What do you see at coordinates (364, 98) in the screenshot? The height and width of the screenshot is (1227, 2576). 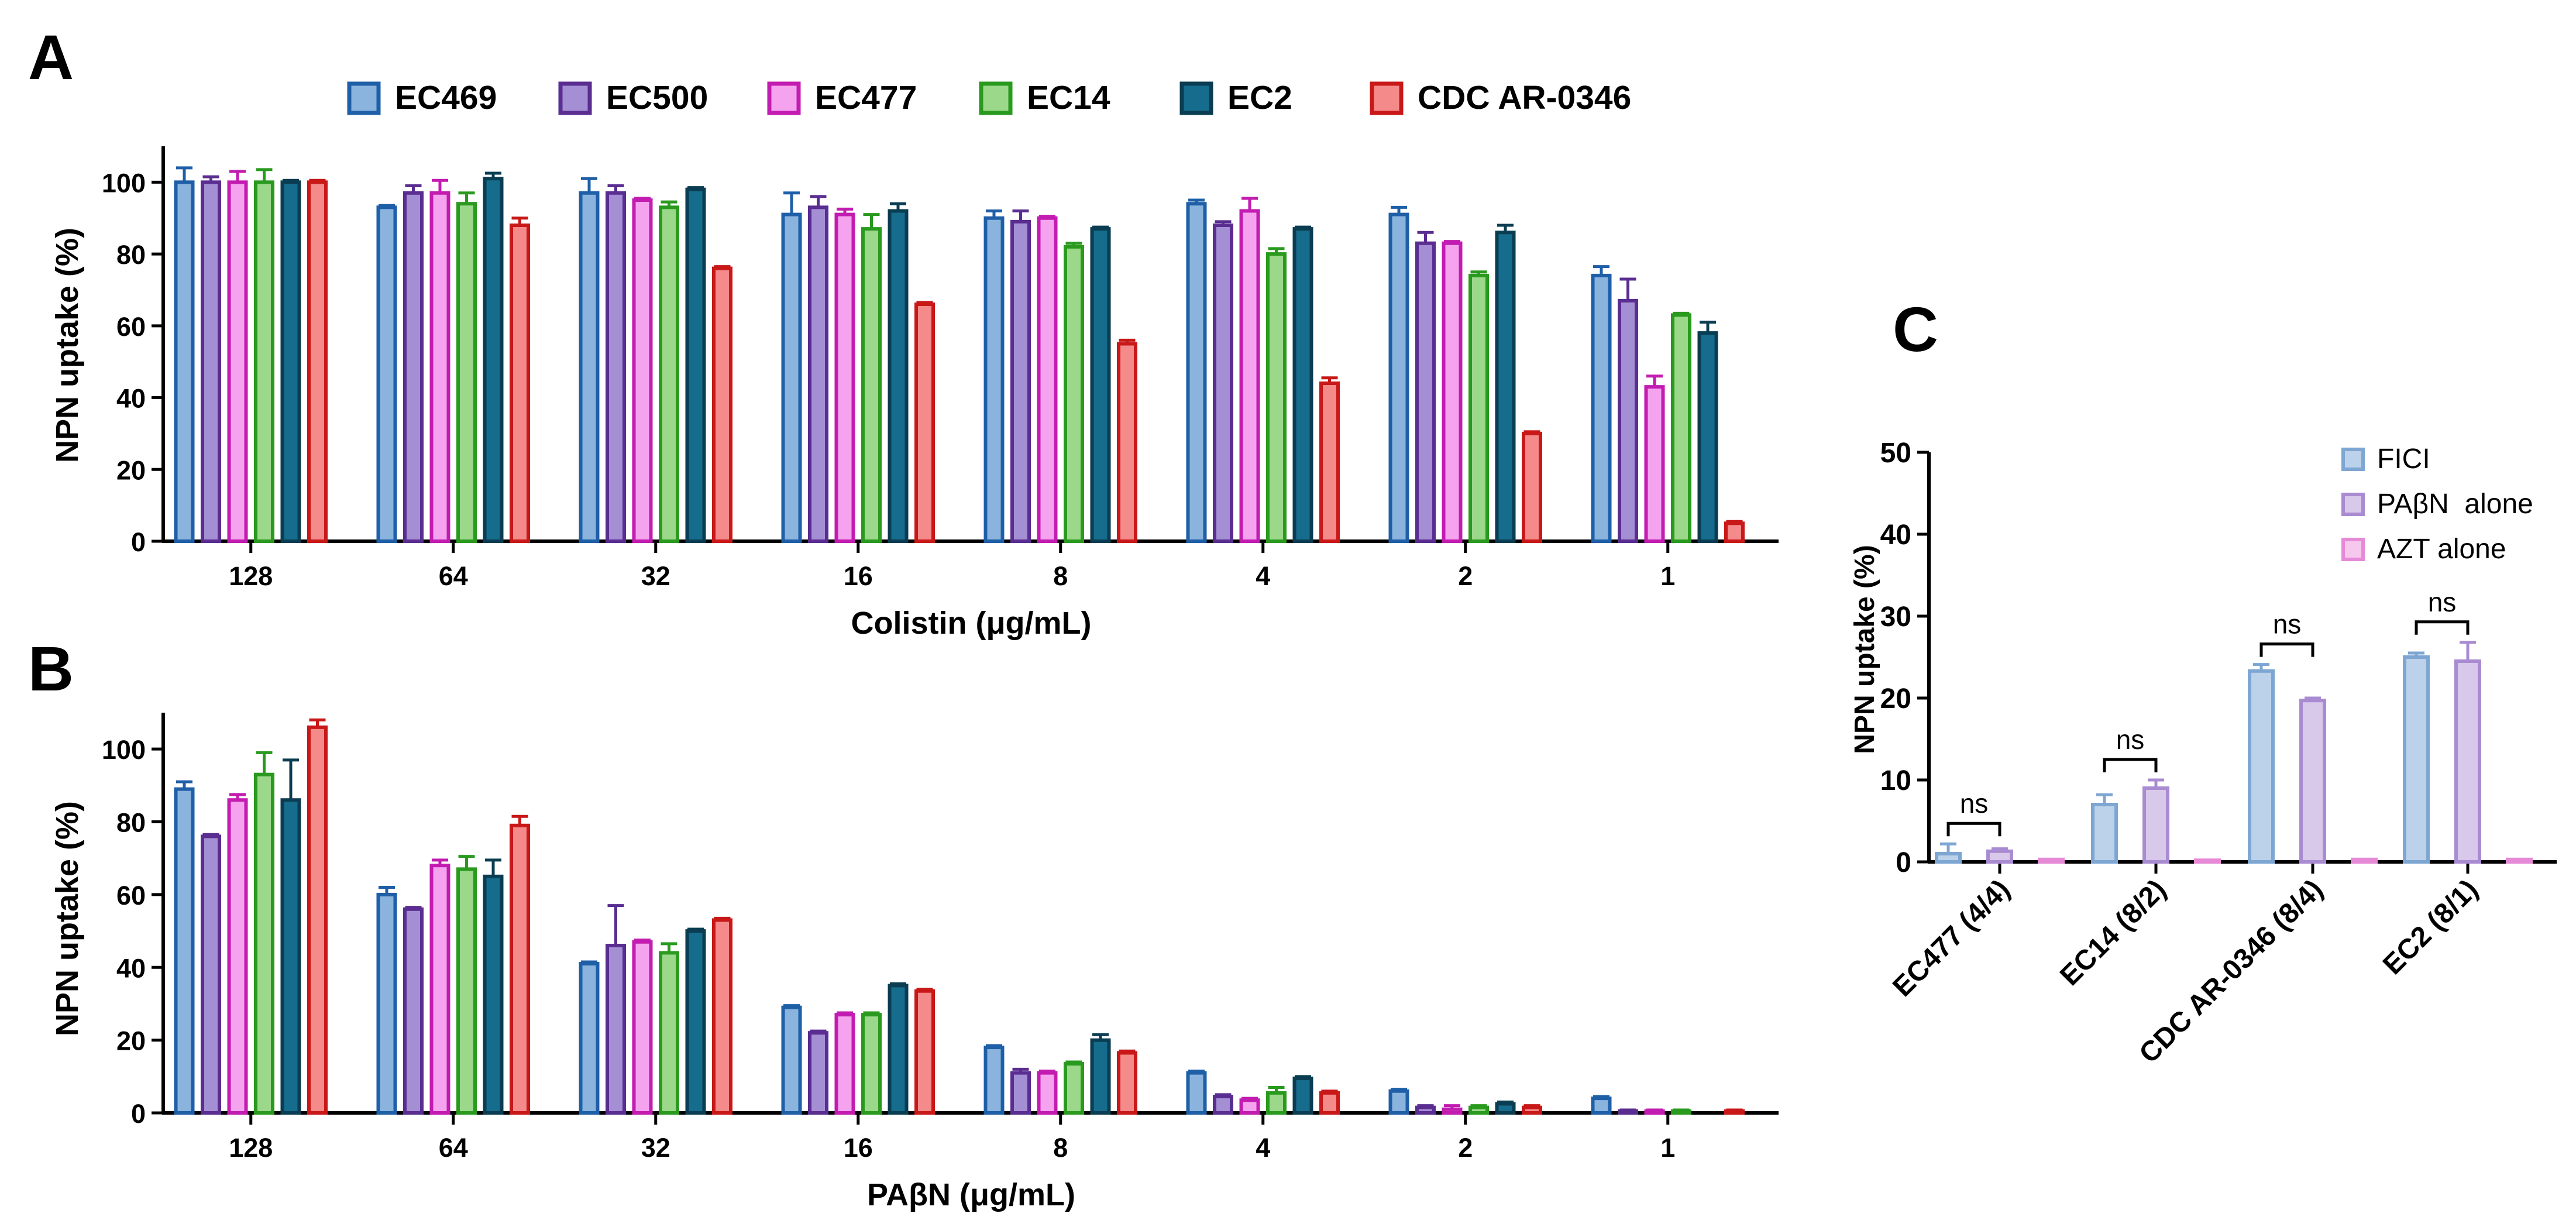 I see `legend-swatch-ec469` at bounding box center [364, 98].